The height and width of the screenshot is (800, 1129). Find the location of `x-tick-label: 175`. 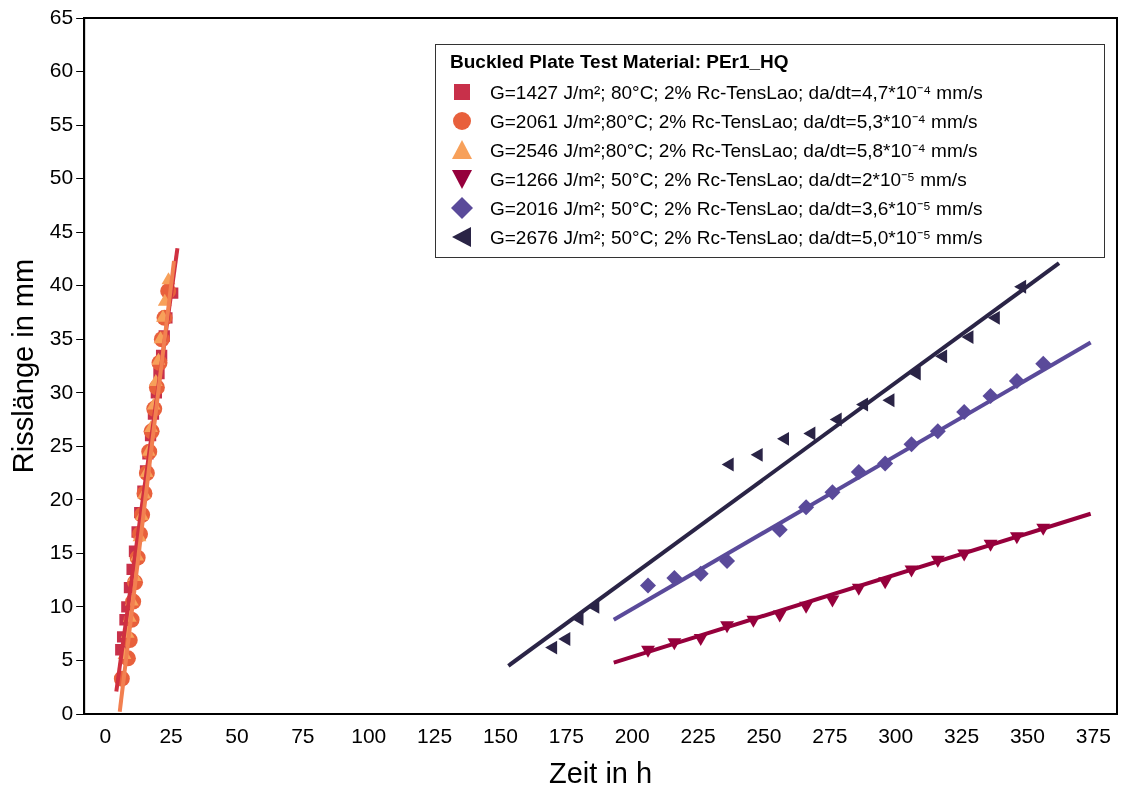

x-tick-label: 175 is located at coordinates (566, 736).